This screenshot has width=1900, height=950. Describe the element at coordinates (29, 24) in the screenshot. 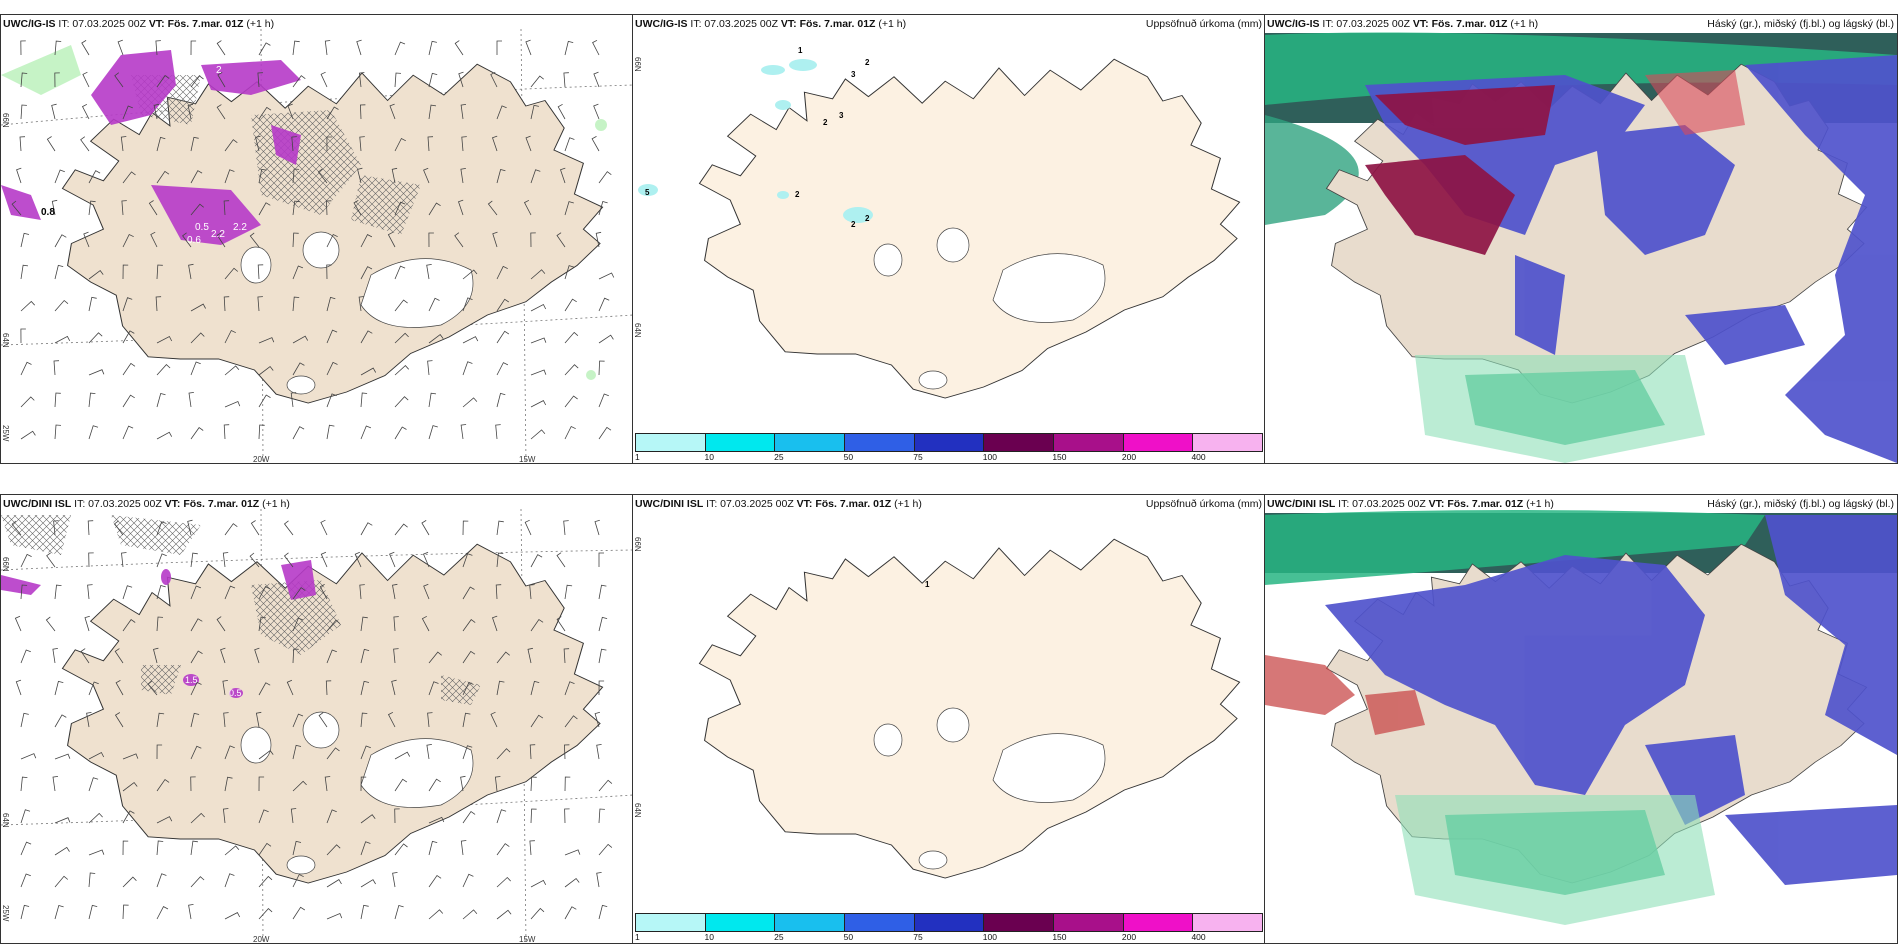

I see `model-name: UWC/IG-IS` at that location.